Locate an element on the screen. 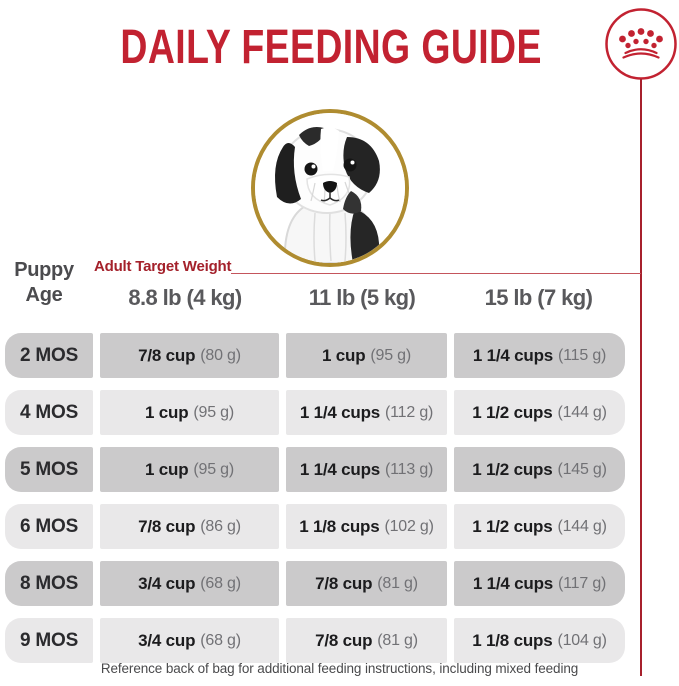  feeding-cell: 1 1/4 cups (117 g) is located at coordinates (539, 583).